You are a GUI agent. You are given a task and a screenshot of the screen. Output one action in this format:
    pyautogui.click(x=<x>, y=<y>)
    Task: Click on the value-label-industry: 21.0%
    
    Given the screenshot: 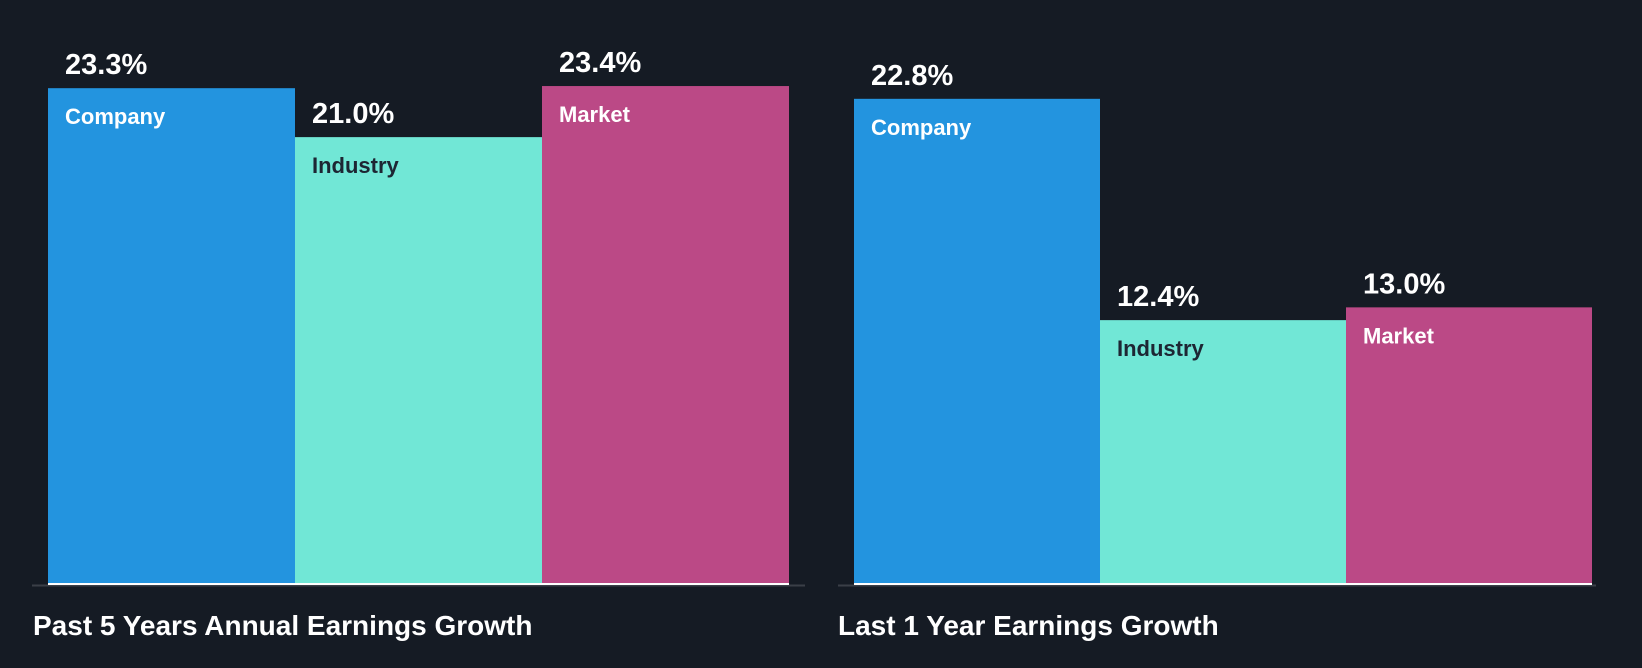 What is the action you would take?
    pyautogui.click(x=353, y=114)
    